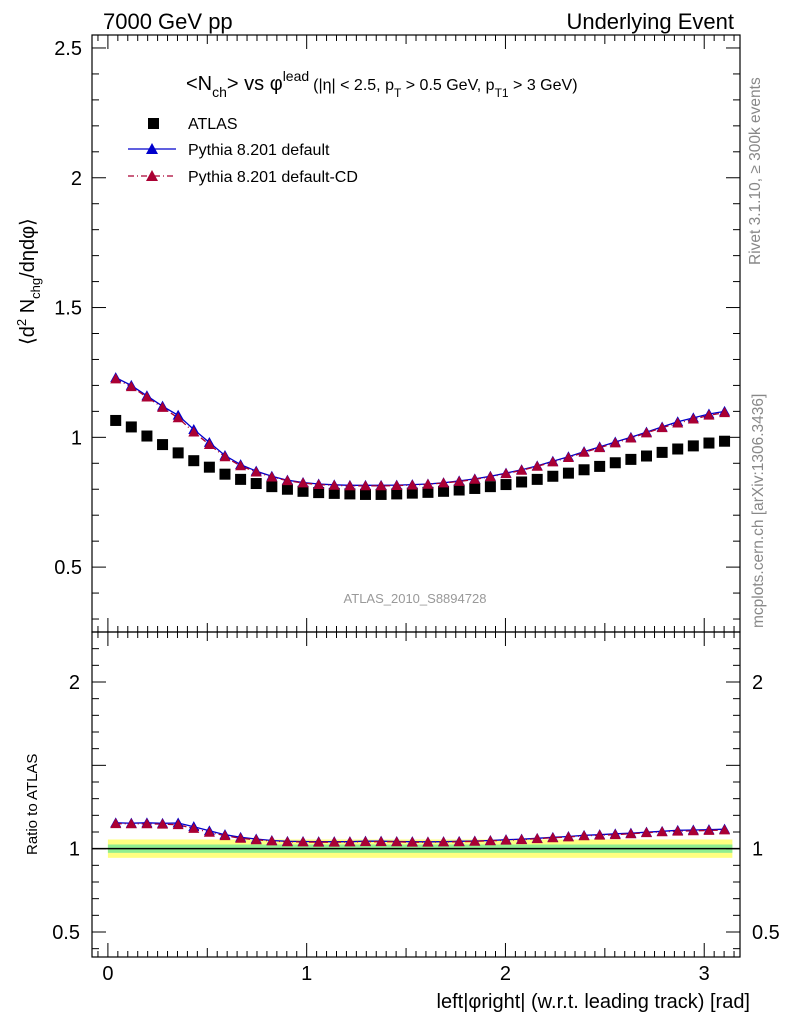  Describe the element at coordinates (168, 21) in the screenshot. I see `energy-label: 7000 GeV pp` at that location.